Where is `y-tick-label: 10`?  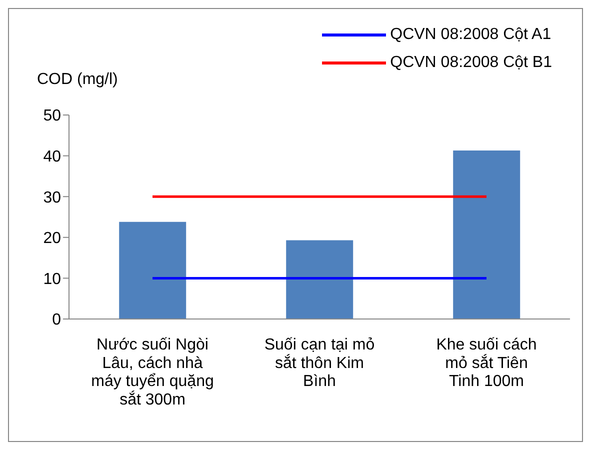
y-tick-label: 10 is located at coordinates (52, 279).